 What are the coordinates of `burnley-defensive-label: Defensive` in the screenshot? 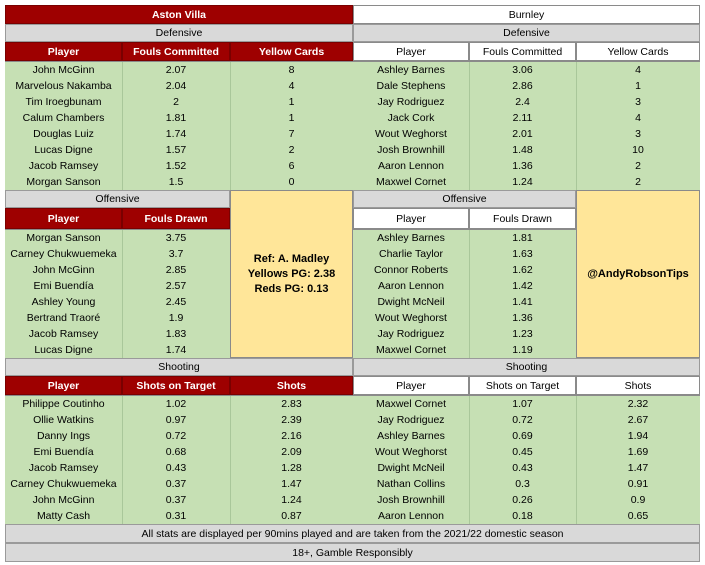 It's located at (526, 33).